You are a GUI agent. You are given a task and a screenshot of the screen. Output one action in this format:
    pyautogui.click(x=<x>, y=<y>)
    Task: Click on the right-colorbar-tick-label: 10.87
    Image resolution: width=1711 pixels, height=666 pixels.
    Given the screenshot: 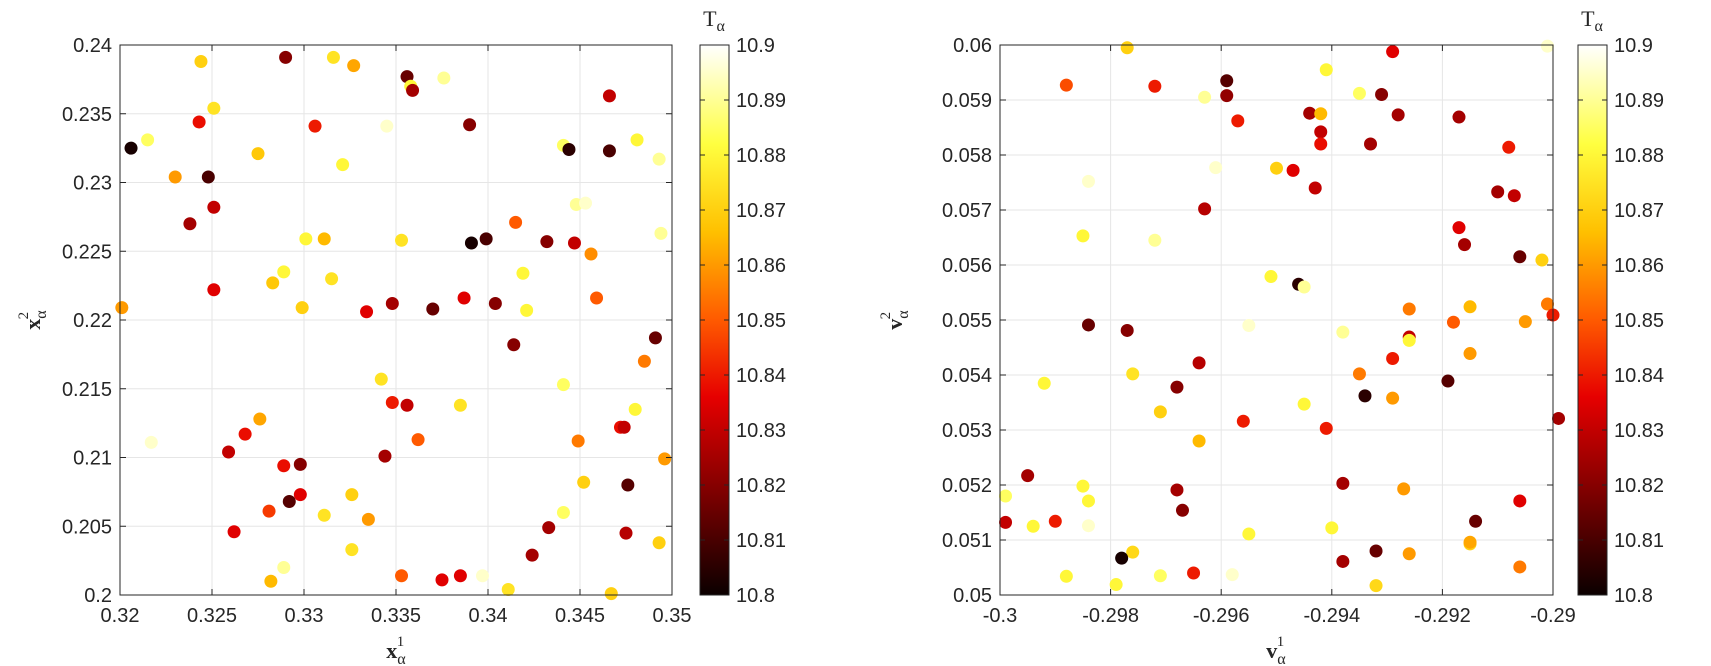 What is the action you would take?
    pyautogui.click(x=1639, y=211)
    